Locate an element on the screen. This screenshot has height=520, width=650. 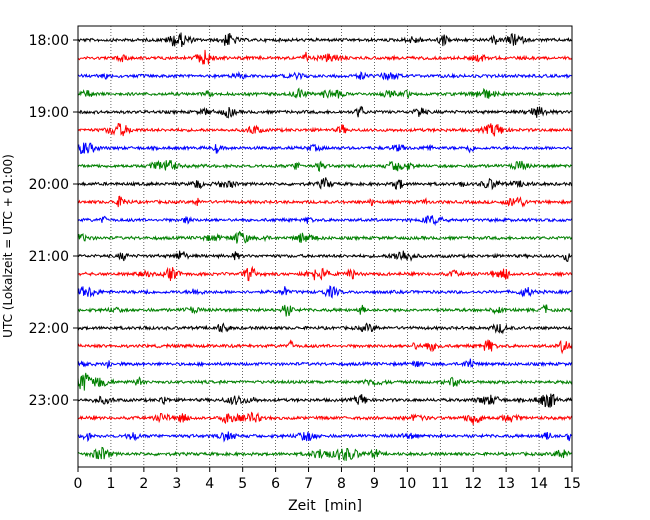
x-tick-label: 3 is located at coordinates (176, 484).